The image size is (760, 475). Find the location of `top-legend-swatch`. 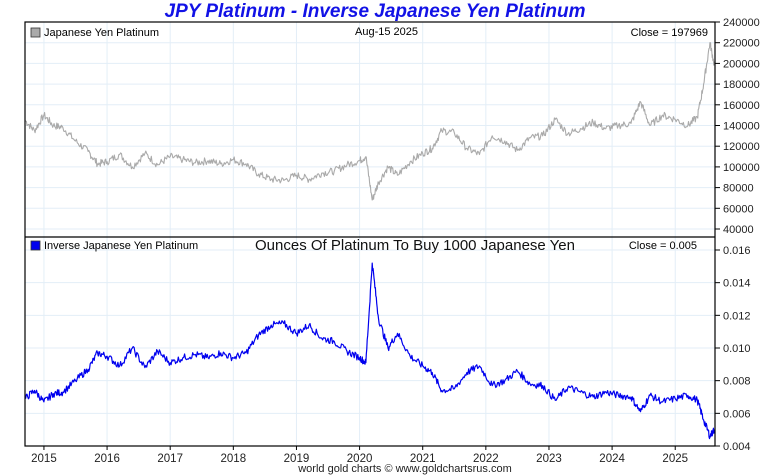

top-legend-swatch is located at coordinates (35, 32).